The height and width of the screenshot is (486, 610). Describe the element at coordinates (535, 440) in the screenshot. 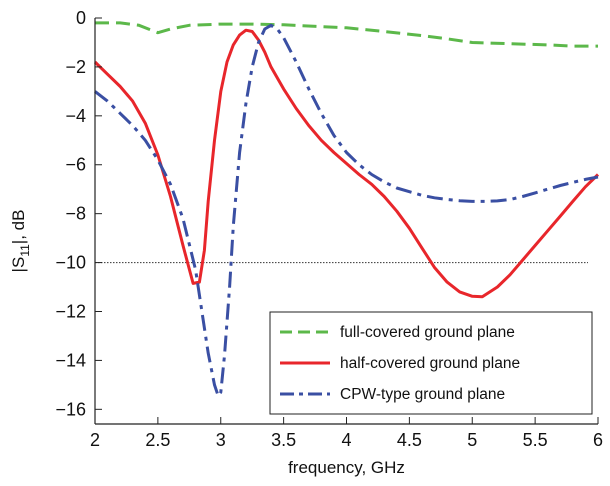

I see `x-tick-label: 5.5` at that location.